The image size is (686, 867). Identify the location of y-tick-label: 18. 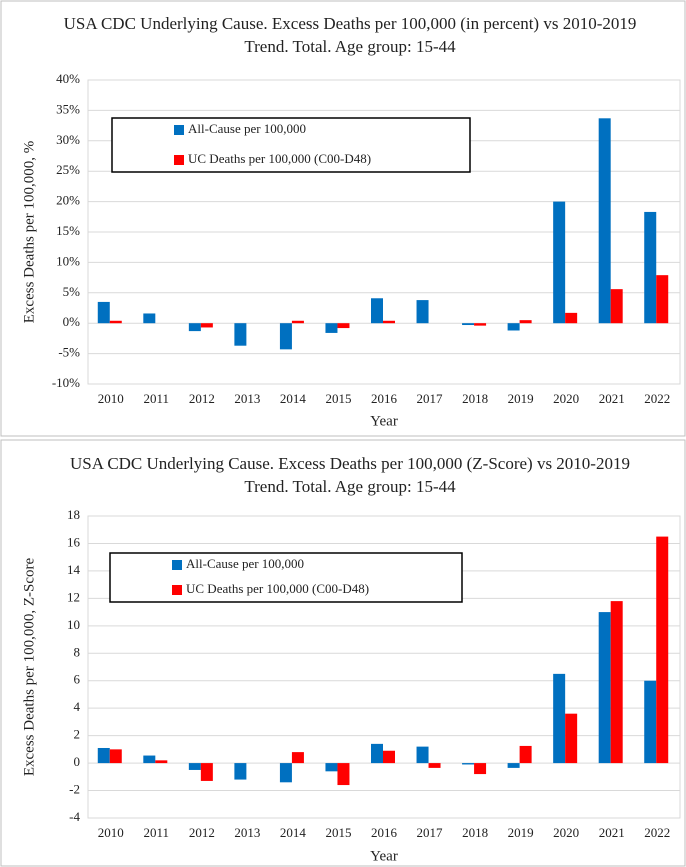
(73, 514).